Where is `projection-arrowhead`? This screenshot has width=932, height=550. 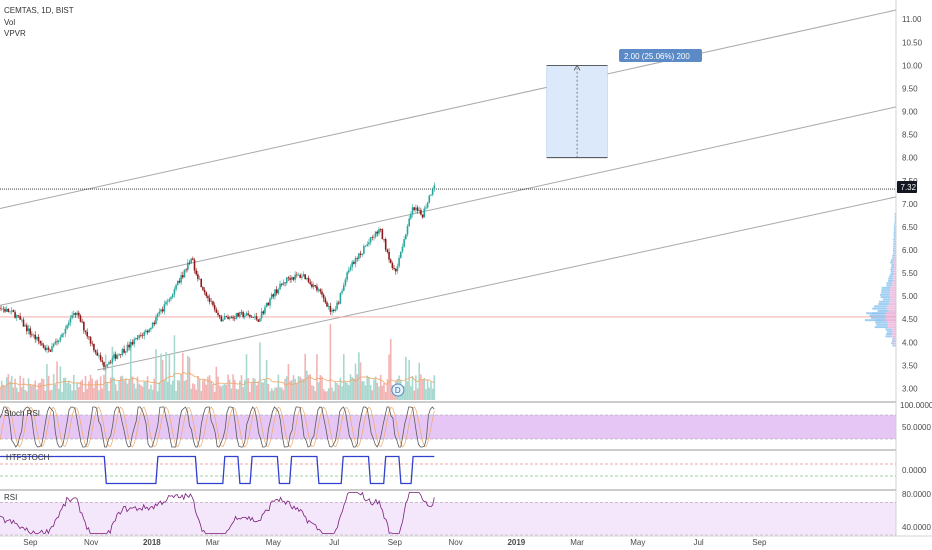 projection-arrowhead is located at coordinates (577, 67).